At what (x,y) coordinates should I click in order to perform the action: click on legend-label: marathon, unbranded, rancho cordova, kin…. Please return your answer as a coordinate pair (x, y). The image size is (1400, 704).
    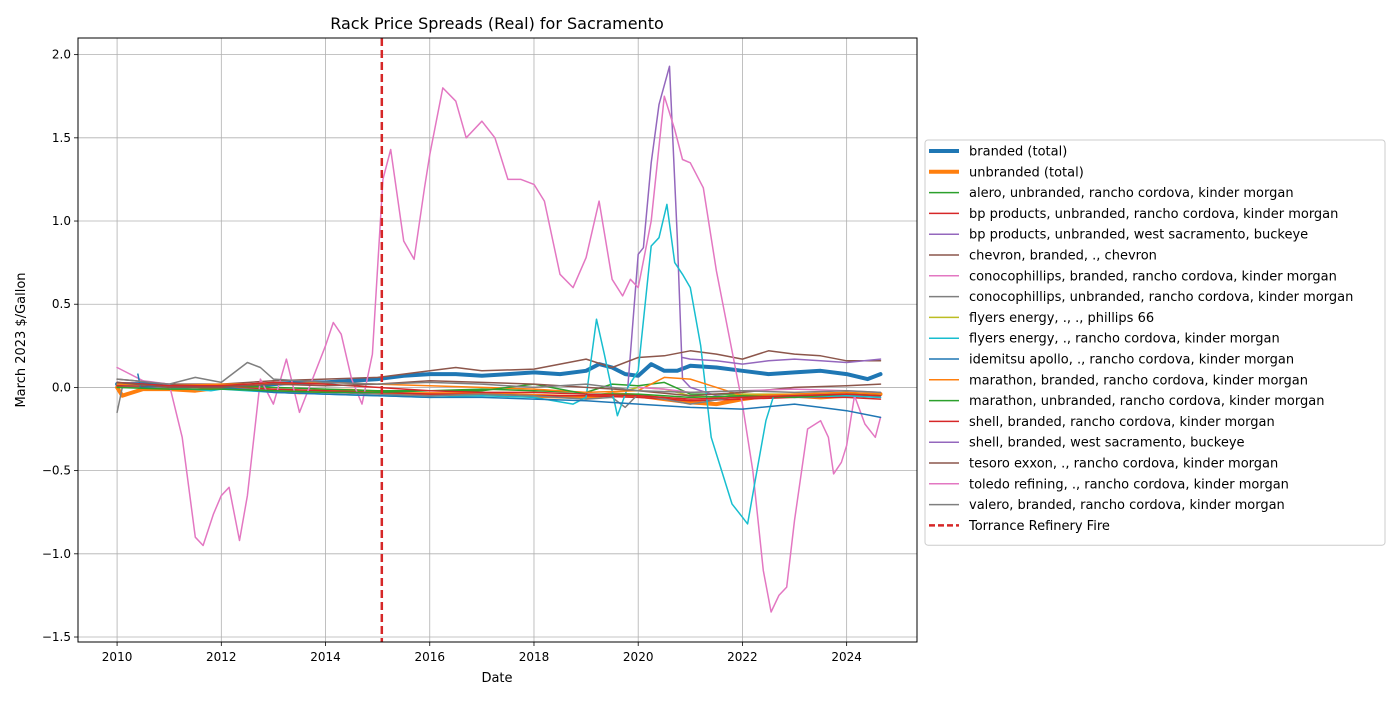
    Looking at the image, I should click on (1146, 401).